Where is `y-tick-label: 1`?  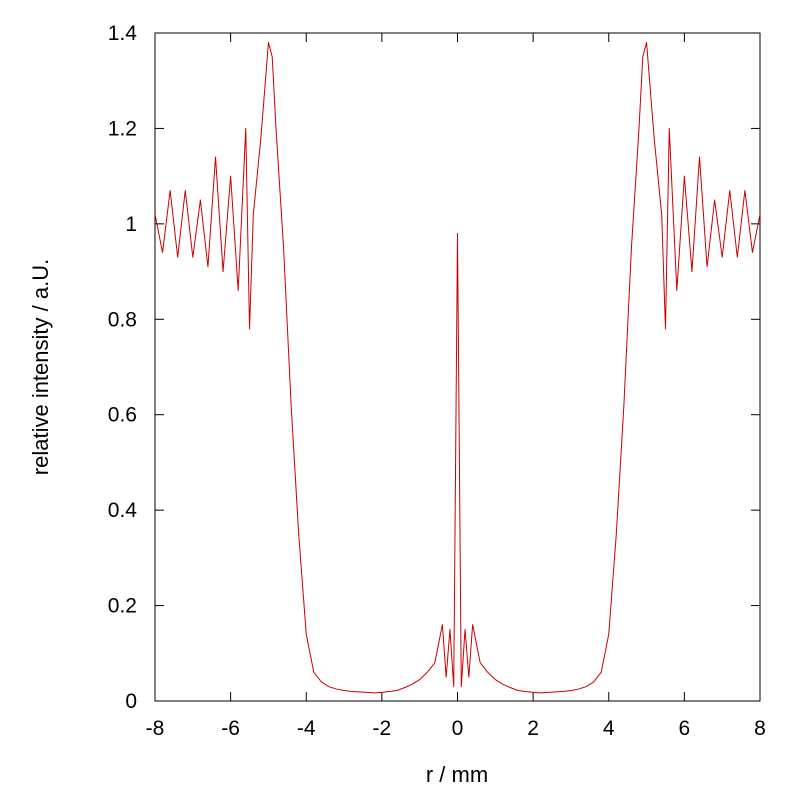 y-tick-label: 1 is located at coordinates (131, 224).